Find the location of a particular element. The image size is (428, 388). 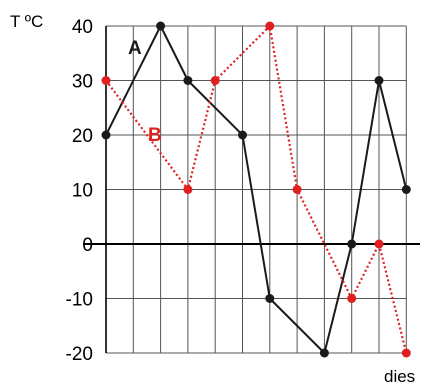

series-a-label: A is located at coordinates (135, 48).